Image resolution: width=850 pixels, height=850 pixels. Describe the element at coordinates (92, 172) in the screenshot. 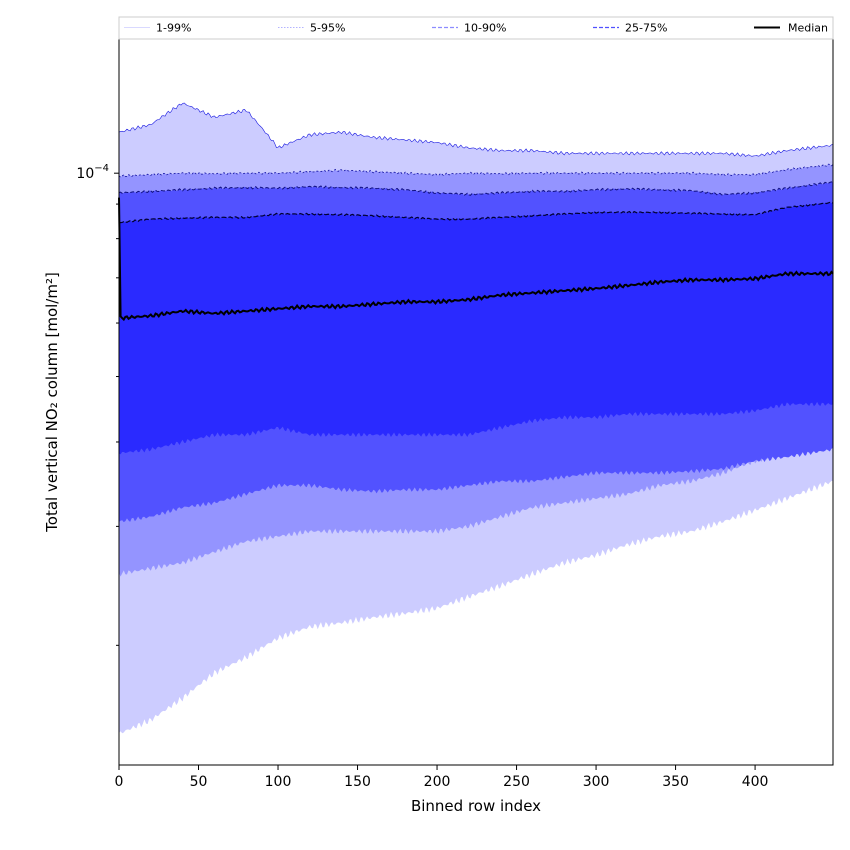

I see `y-major-tick-label: 10−4` at that location.